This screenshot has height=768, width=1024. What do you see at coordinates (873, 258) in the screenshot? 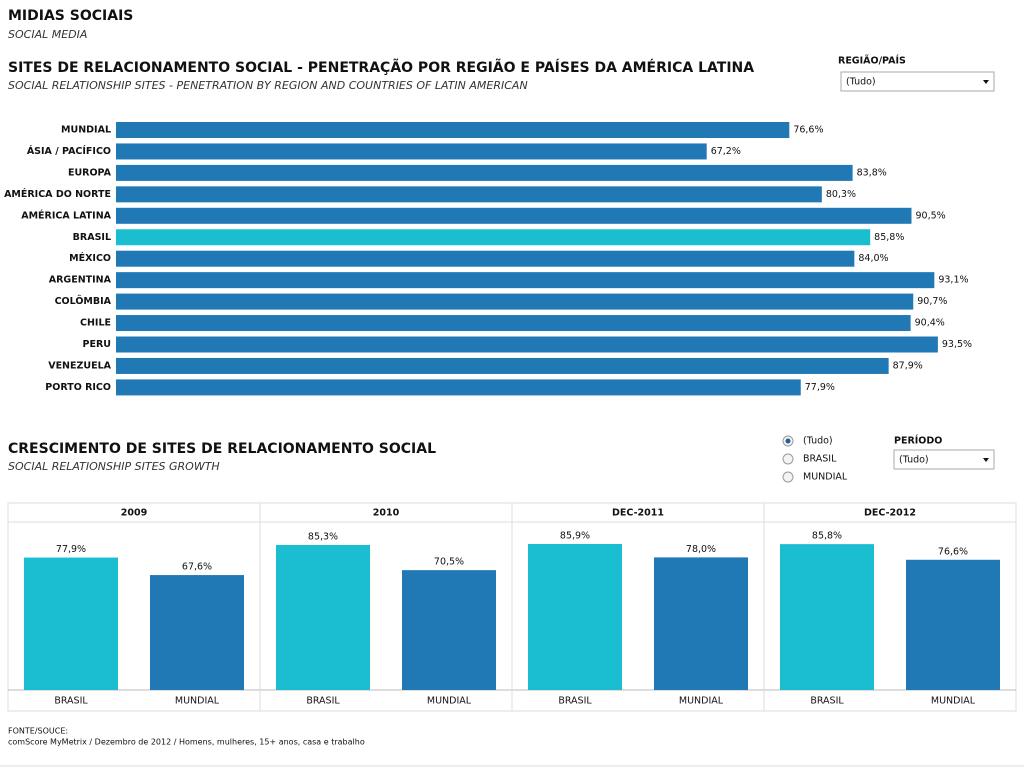
I see `value-label: 84,0%` at bounding box center [873, 258].